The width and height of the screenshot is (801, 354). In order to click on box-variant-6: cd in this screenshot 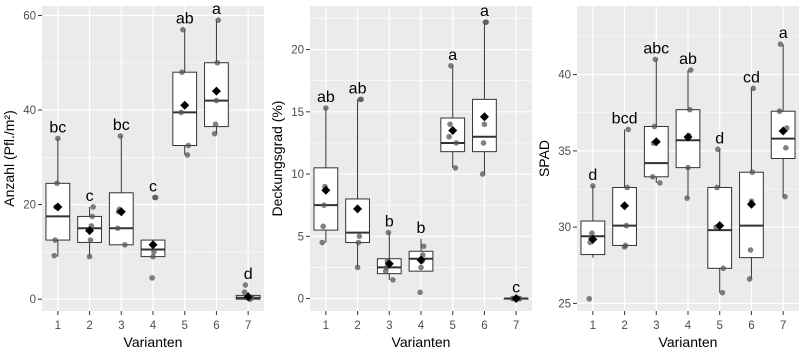, I will do `click(751, 175)`.